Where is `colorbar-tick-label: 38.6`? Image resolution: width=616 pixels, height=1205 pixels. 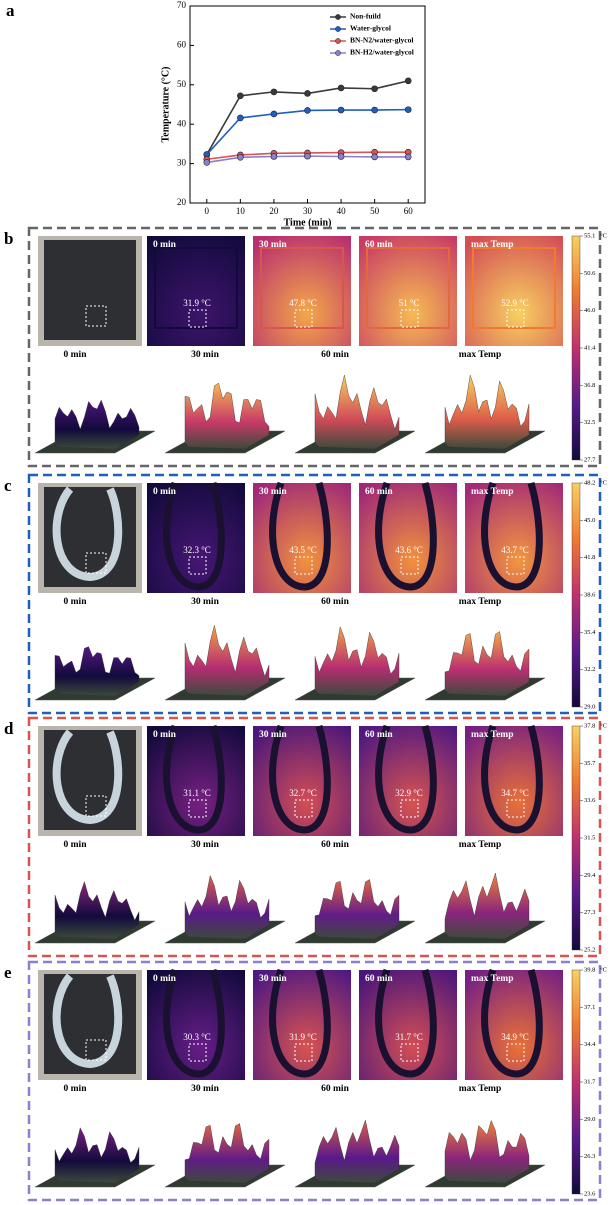 colorbar-tick-label: 38.6 is located at coordinates (590, 594).